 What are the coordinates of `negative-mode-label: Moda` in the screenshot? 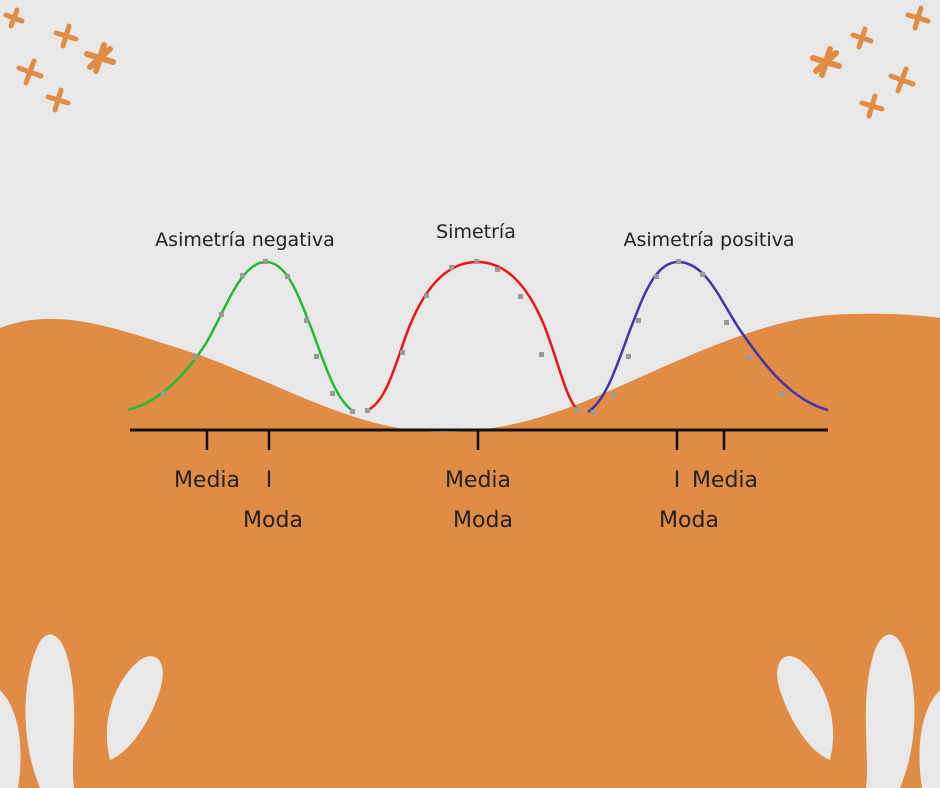 It's located at (273, 520).